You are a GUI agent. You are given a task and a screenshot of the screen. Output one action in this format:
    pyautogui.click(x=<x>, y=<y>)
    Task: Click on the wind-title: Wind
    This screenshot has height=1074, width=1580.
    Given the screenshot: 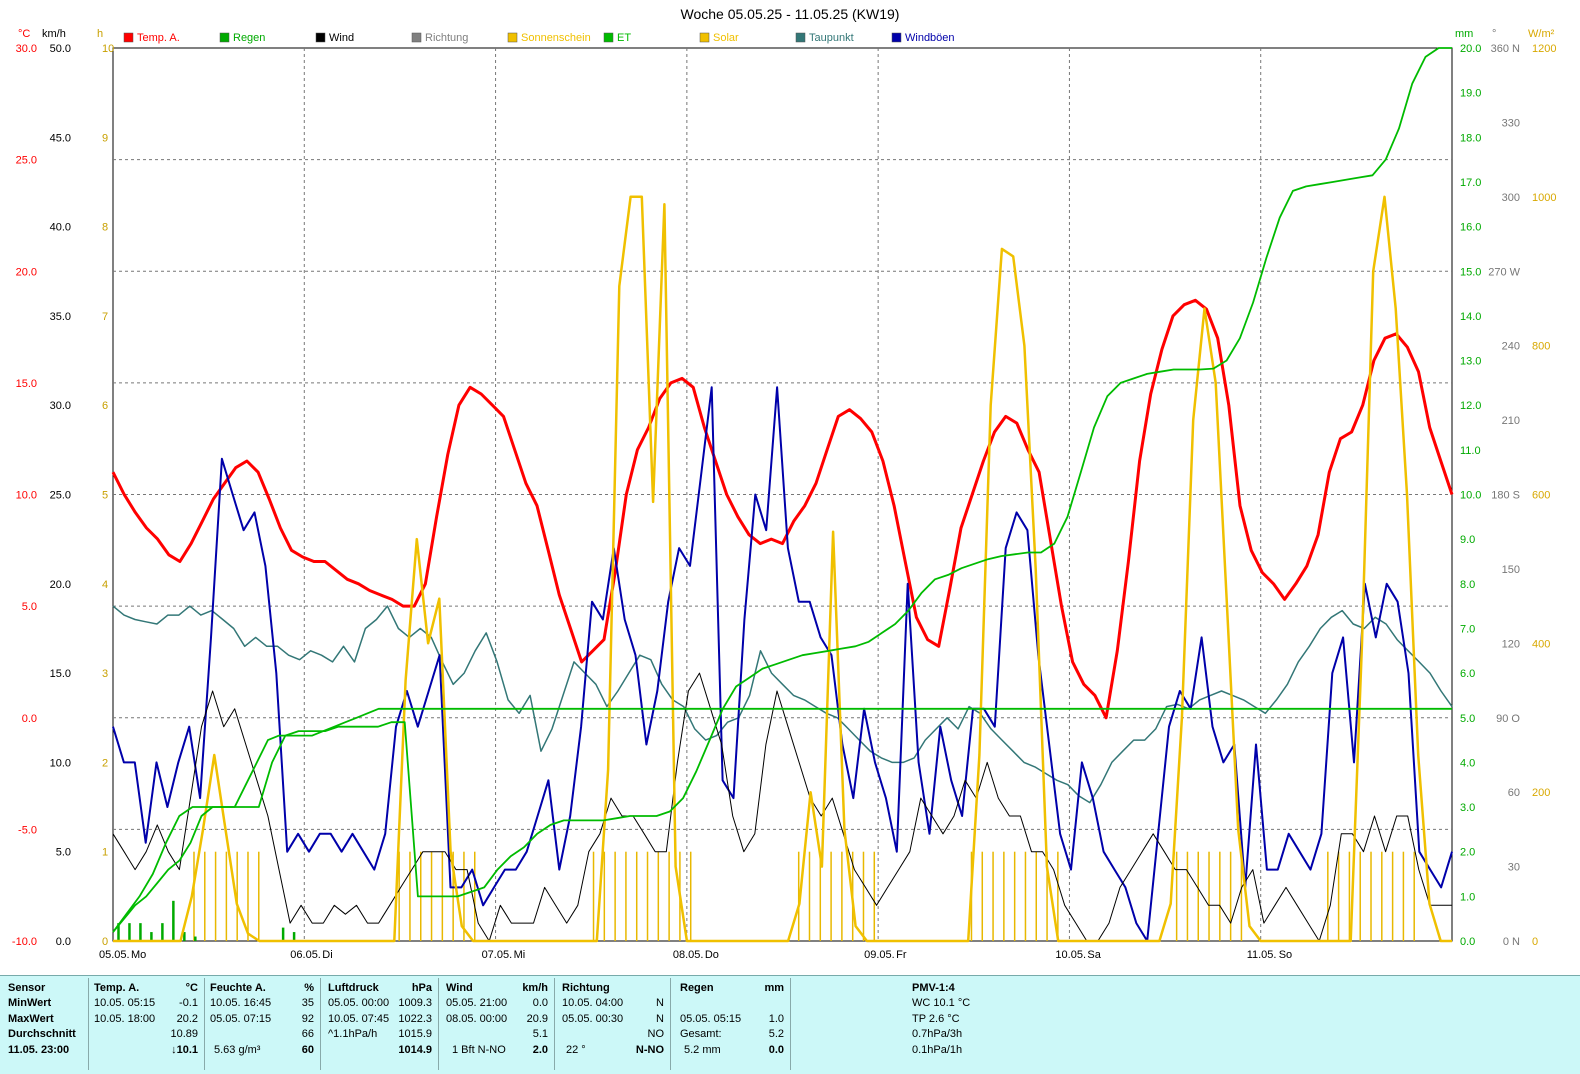 What is the action you would take?
    pyautogui.click(x=459, y=988)
    